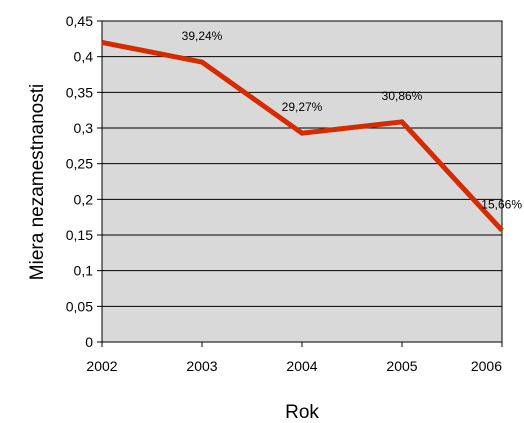  What do you see at coordinates (101, 366) in the screenshot?
I see `x-tick-label: 2002` at bounding box center [101, 366].